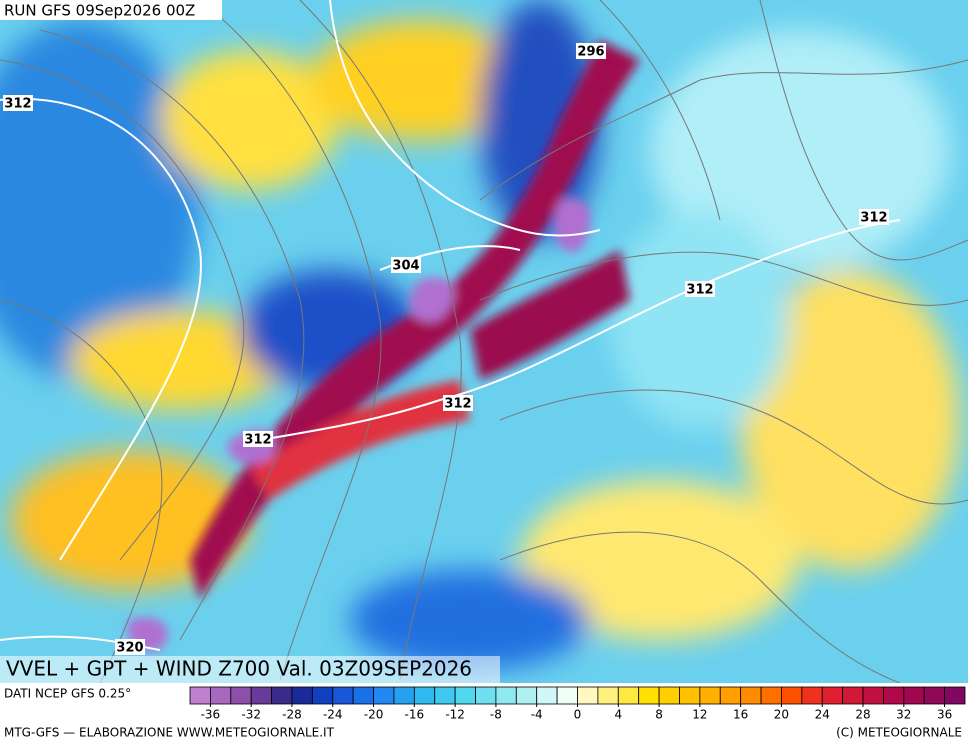 The height and width of the screenshot is (745, 968). Describe the element at coordinates (944, 715) in the screenshot. I see `colorbar-tick-label: 36` at that location.